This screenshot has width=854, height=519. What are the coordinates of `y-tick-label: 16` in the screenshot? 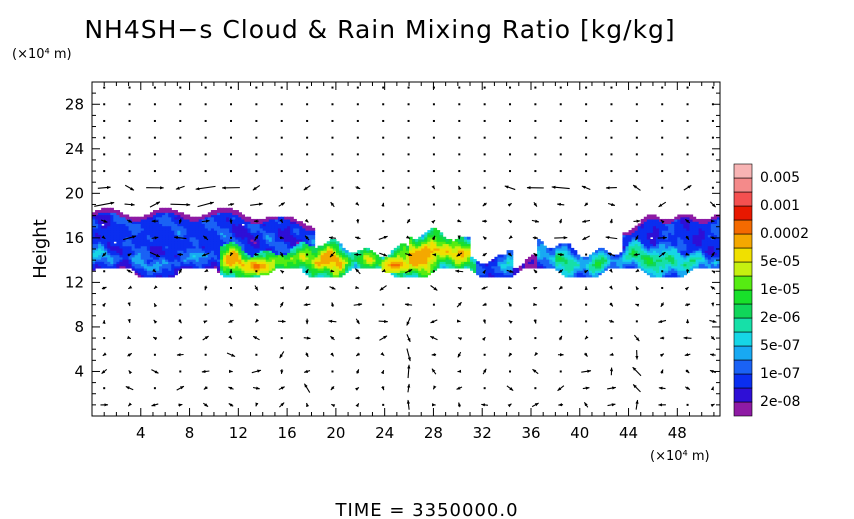 It's located at (74, 238).